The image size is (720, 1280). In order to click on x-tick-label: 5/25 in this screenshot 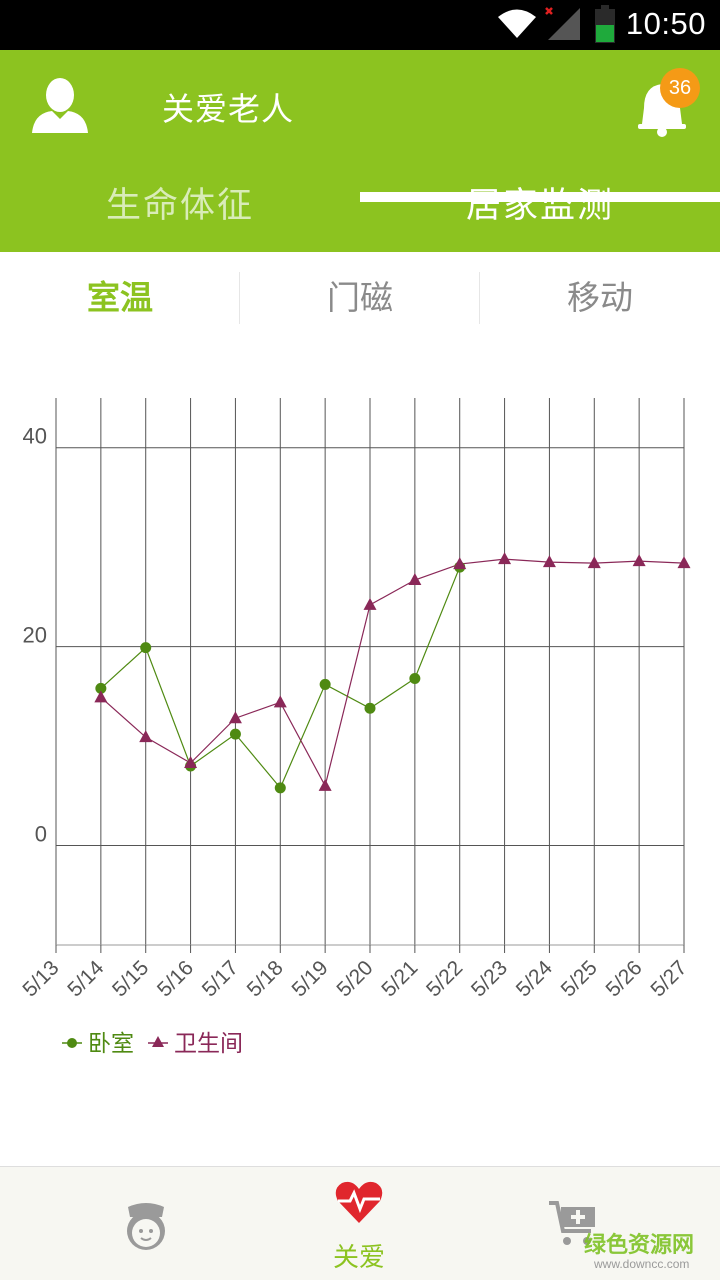, I will do `click(579, 978)`.